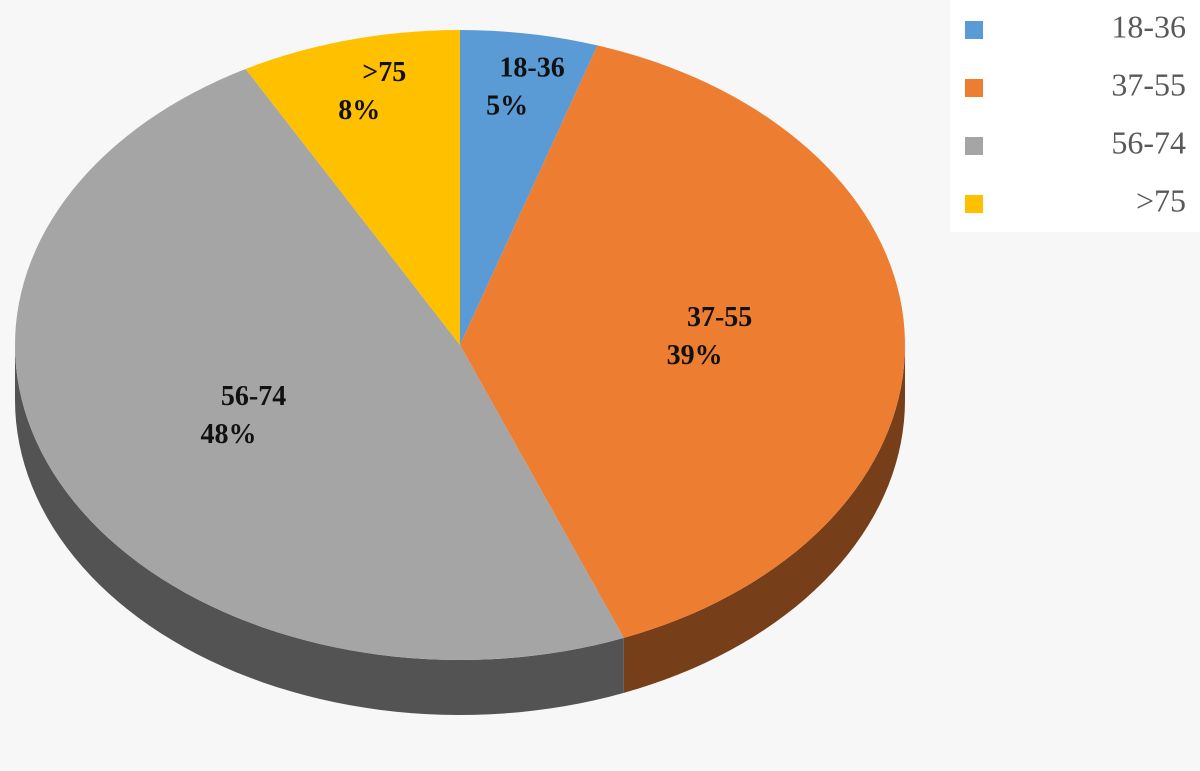 The width and height of the screenshot is (1200, 771). Describe the element at coordinates (1148, 26) in the screenshot. I see `legend-label: 18-36` at that location.